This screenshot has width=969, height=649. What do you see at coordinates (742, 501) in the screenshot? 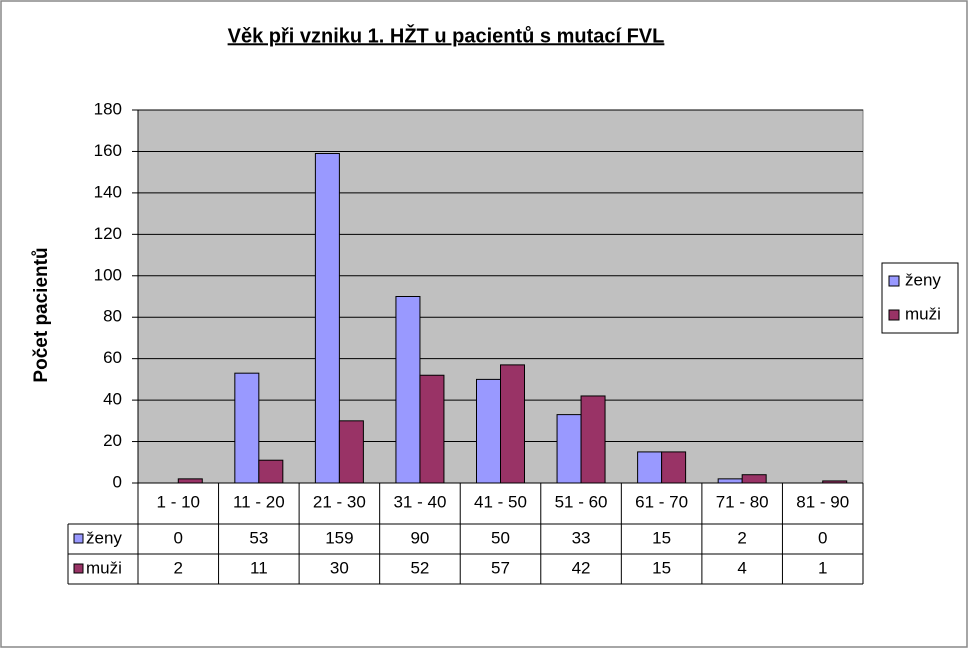
I see `x-tick-label: 71 - 80` at bounding box center [742, 501].